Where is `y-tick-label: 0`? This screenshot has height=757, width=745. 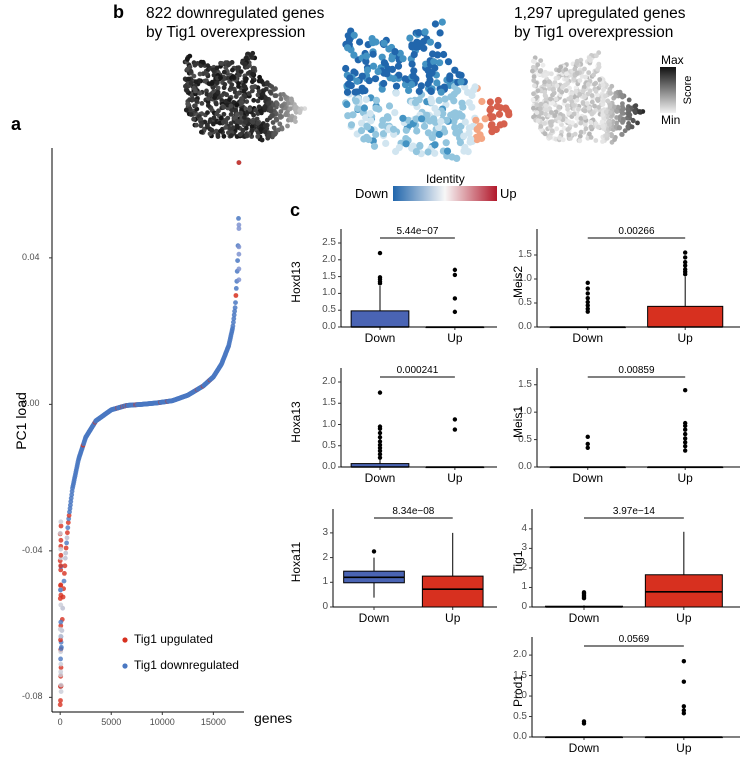
y-tick-label: 0 is located at coordinates (325, 606).